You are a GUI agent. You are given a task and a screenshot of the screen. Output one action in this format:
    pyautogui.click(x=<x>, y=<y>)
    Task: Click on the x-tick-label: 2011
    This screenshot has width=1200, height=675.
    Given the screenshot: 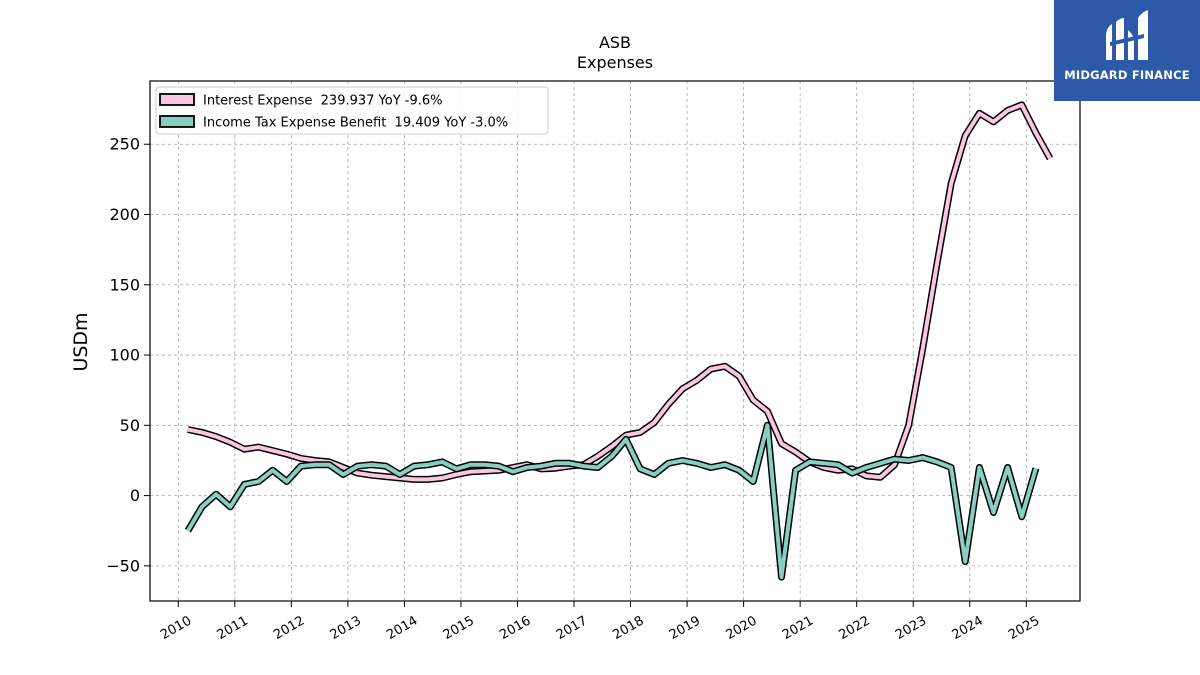 What is the action you would take?
    pyautogui.click(x=233, y=628)
    